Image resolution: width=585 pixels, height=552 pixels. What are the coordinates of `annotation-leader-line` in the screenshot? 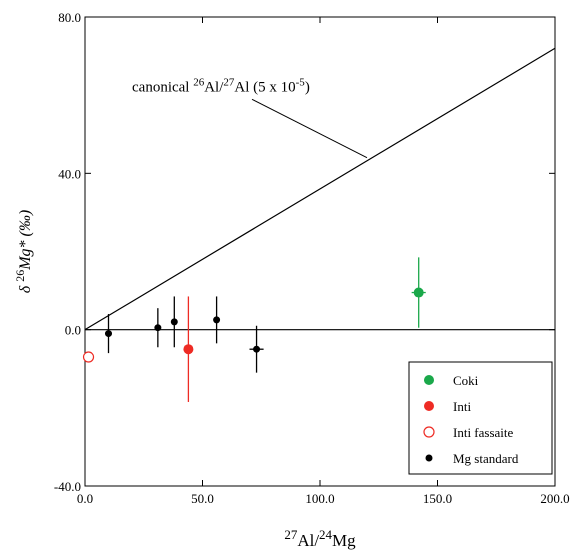 It's located at (309, 128).